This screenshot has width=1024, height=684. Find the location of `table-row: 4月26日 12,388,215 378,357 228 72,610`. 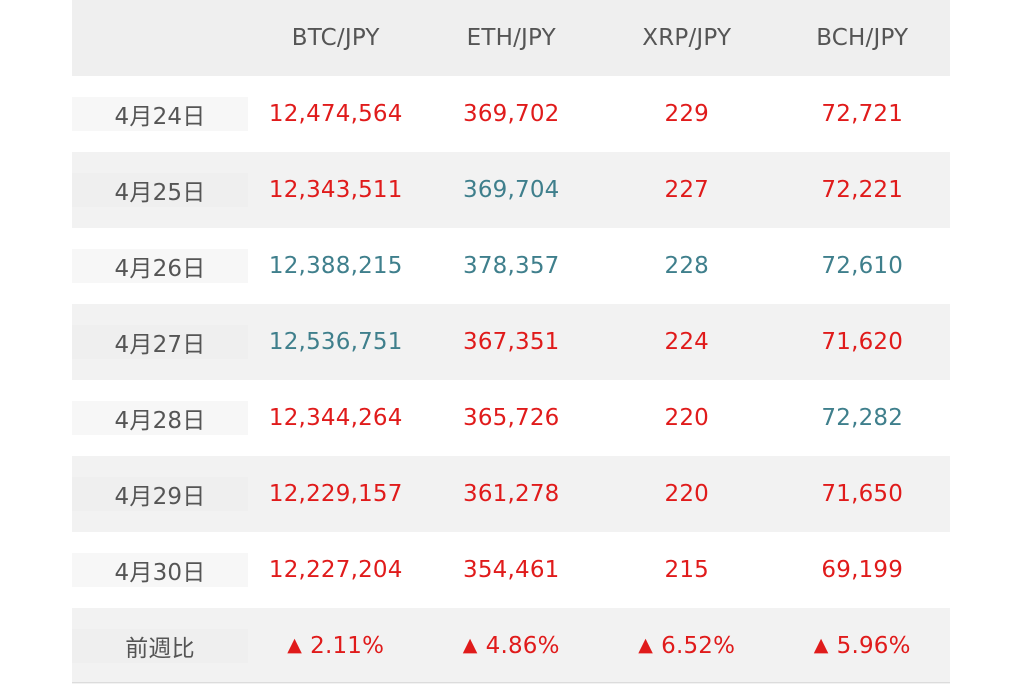

table-row: 4月26日 12,388,215 378,357 228 72,610 is located at coordinates (511, 266).